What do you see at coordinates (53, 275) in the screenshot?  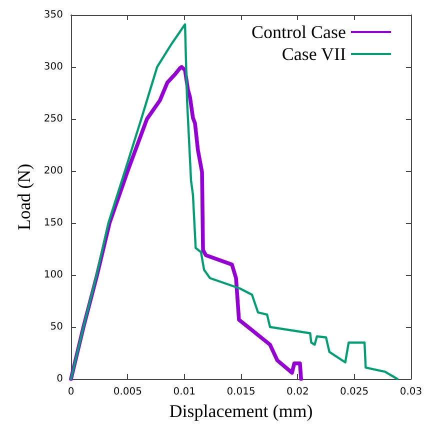 I see `y-tick-label: 100` at bounding box center [53, 275].